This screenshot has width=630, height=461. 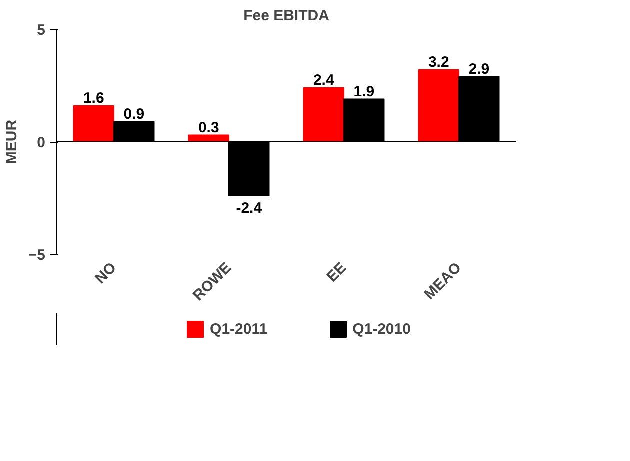 I want to click on data-label: 2.4, so click(x=324, y=80).